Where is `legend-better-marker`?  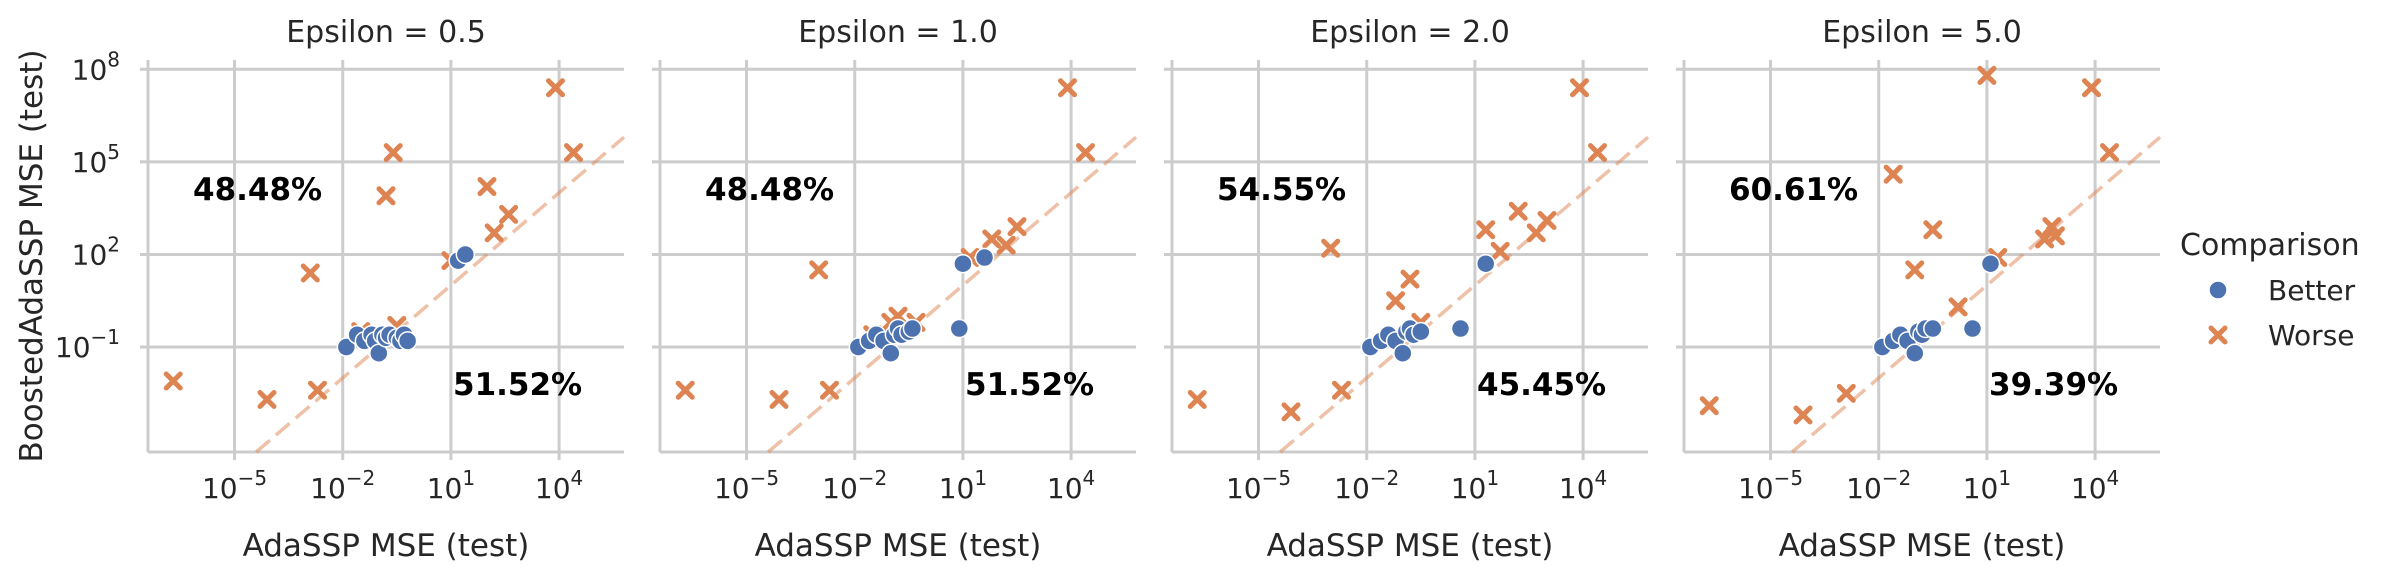
legend-better-marker is located at coordinates (2218, 290).